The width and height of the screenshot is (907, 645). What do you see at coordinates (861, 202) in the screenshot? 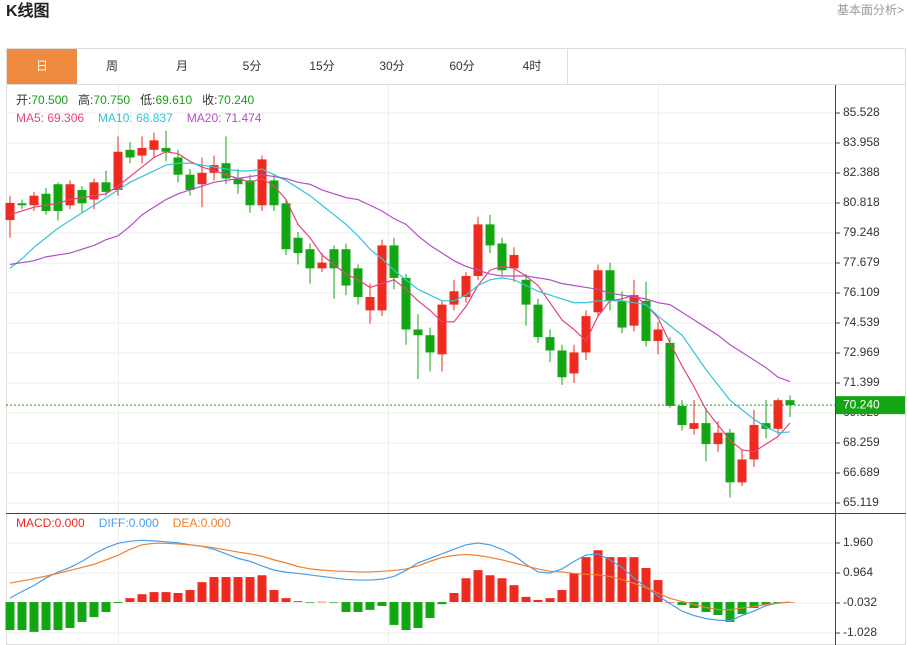
I see `y-tick-label: 80.818` at bounding box center [861, 202].